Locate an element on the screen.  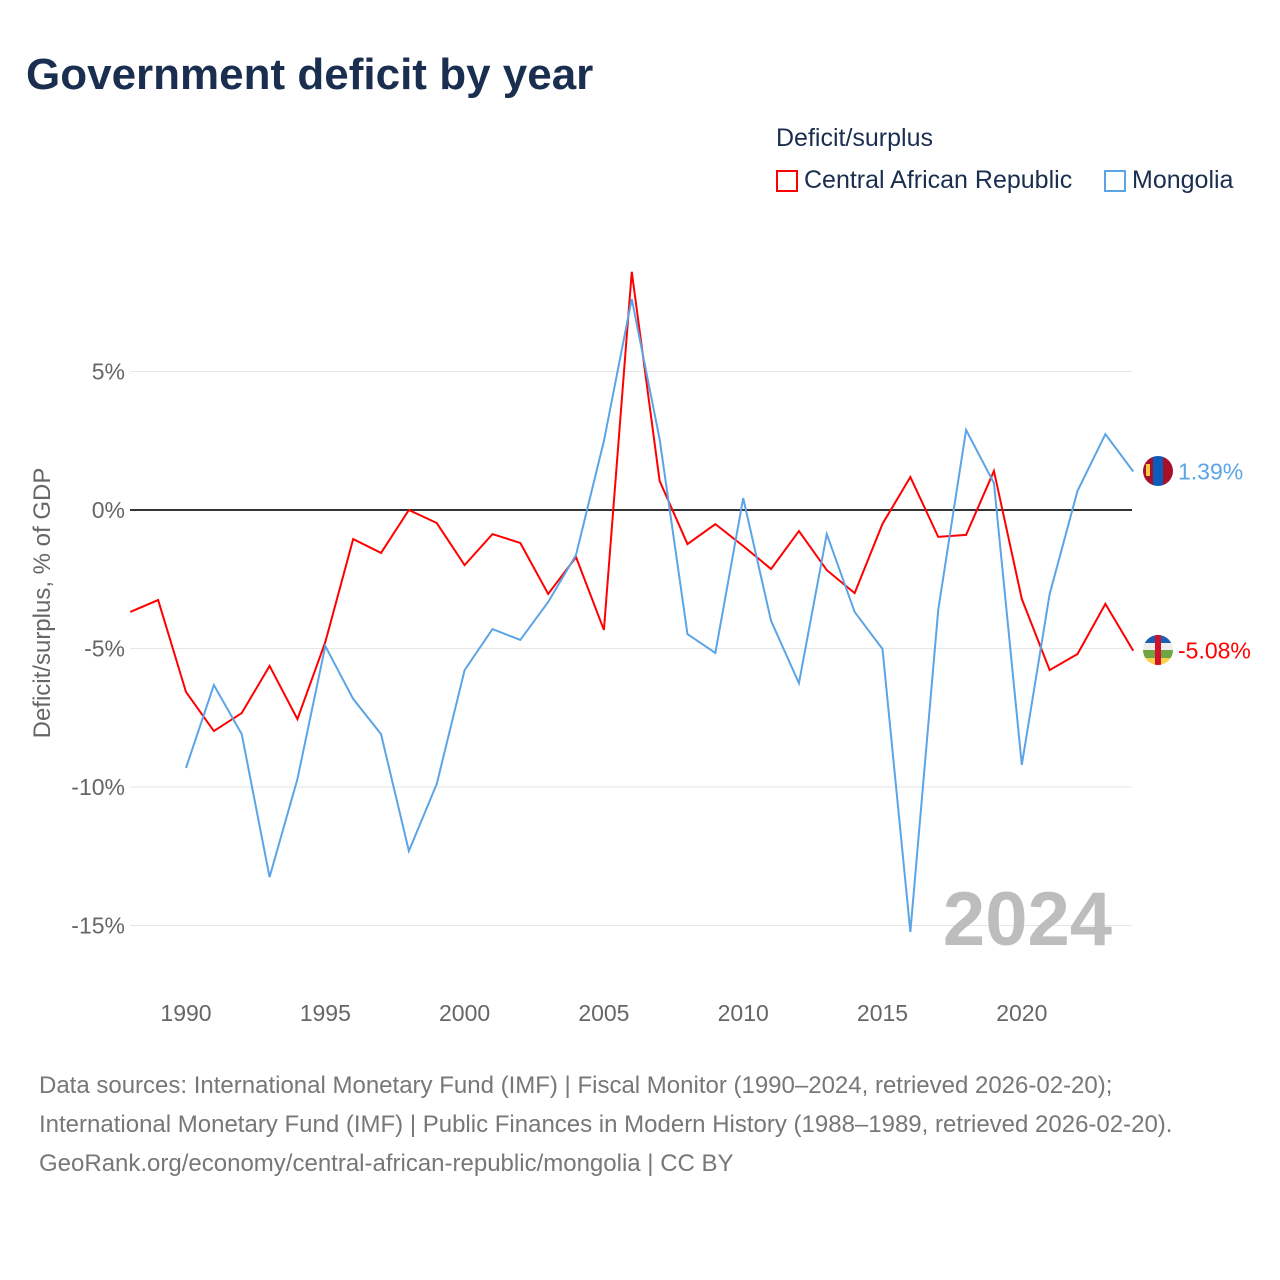
end-value-label: 1.39% is located at coordinates (1210, 471).